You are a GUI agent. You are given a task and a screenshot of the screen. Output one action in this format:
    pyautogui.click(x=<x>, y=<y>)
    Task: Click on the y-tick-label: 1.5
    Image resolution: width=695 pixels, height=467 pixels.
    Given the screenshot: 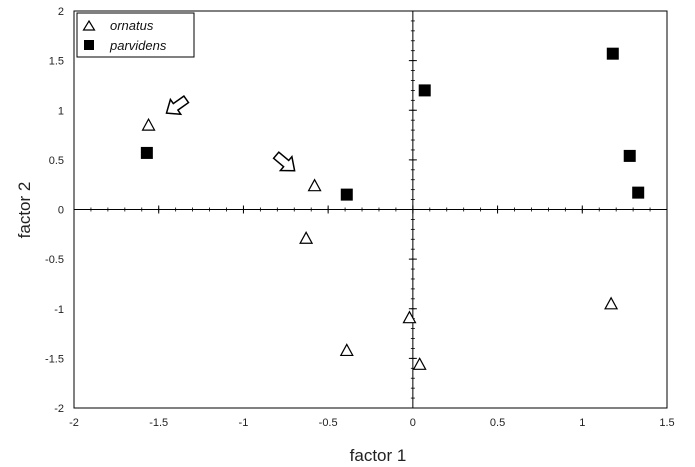 What is the action you would take?
    pyautogui.click(x=56, y=62)
    